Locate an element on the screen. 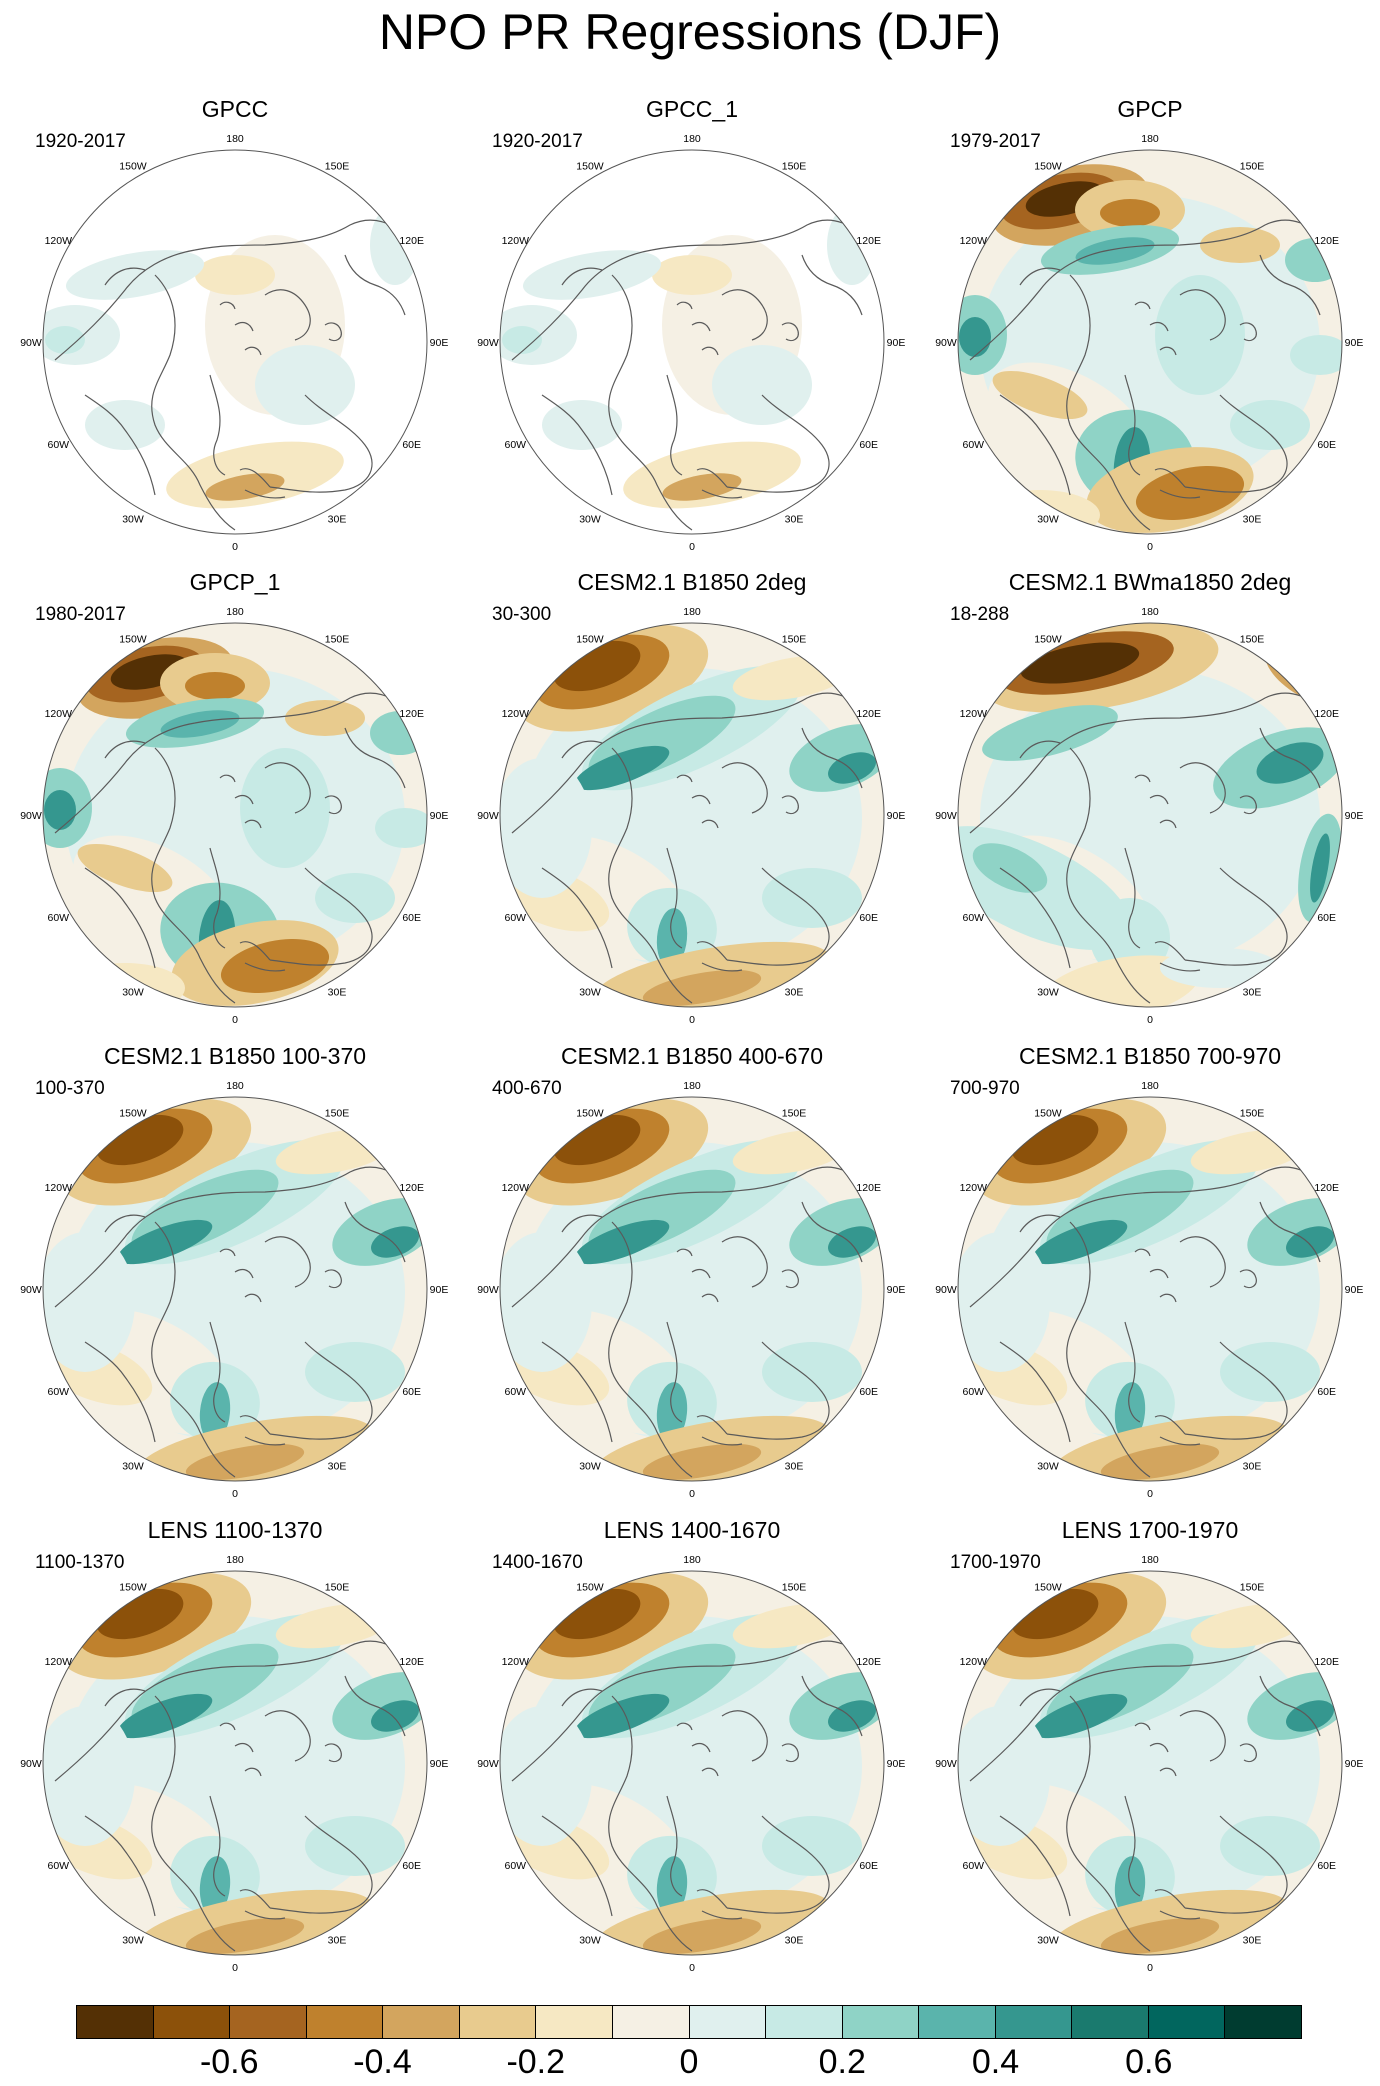 The height and width of the screenshot is (2086, 1380). dry-anomaly-core is located at coordinates (702, 1462).